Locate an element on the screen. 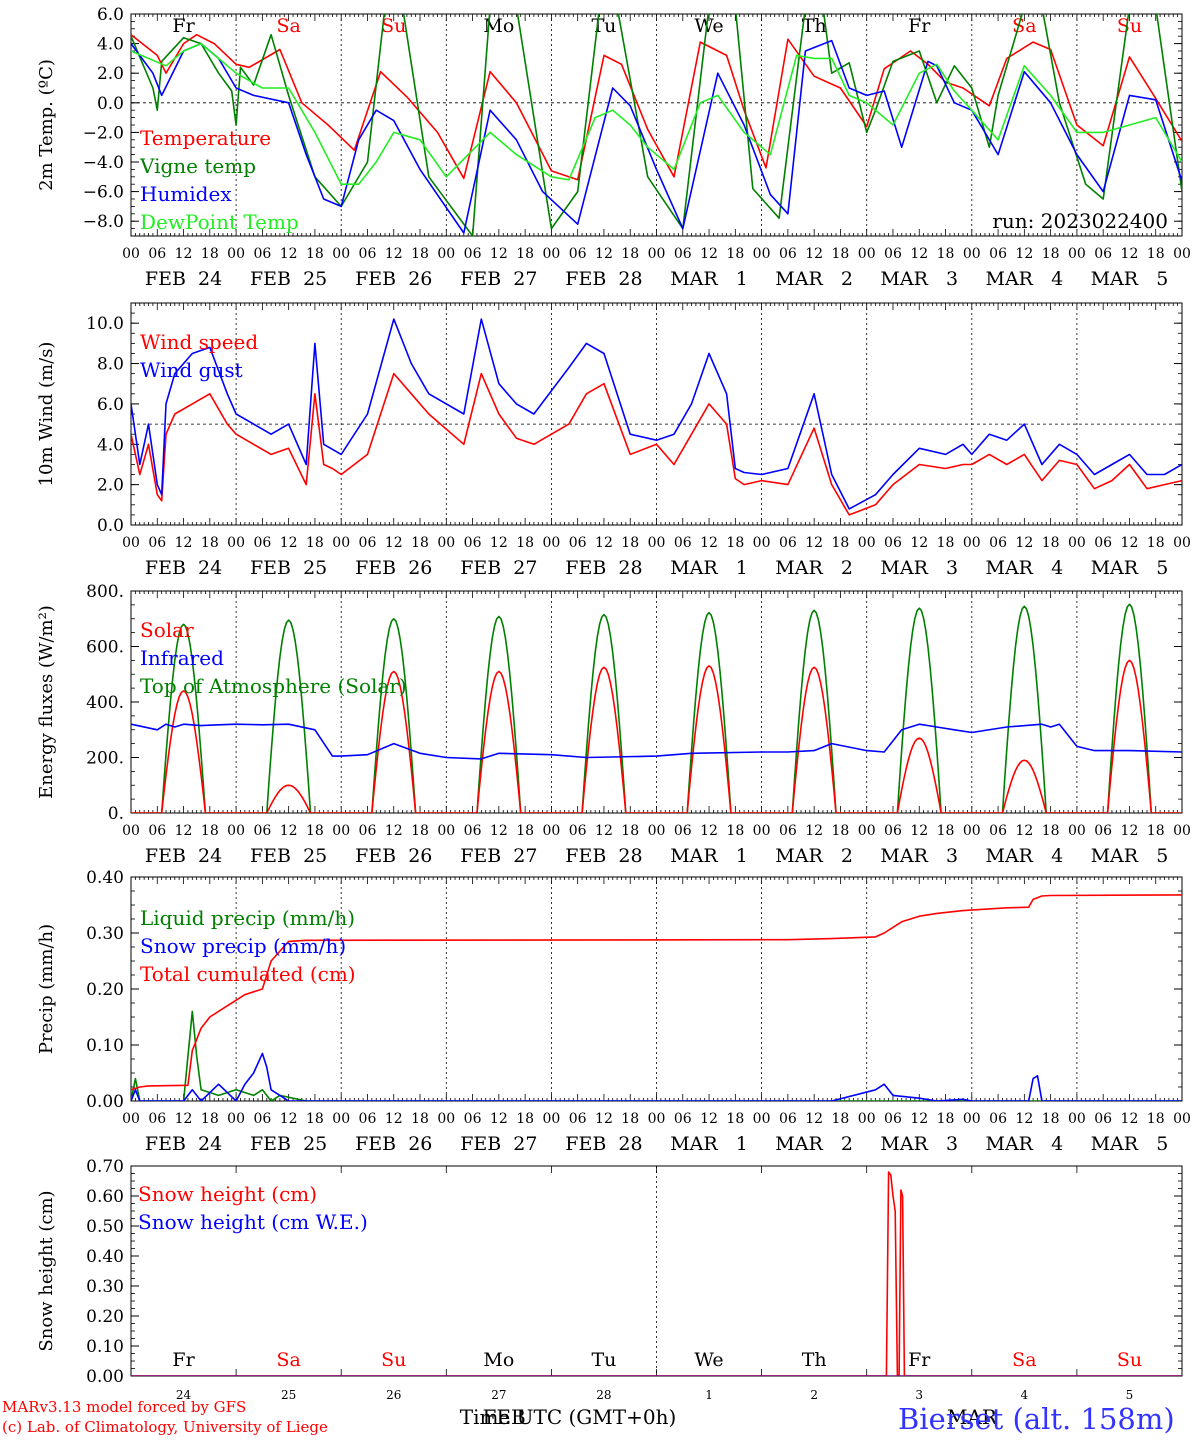 This screenshot has height=1440, width=1194. panel-3-date-label: MAR 4 is located at coordinates (1024, 856).